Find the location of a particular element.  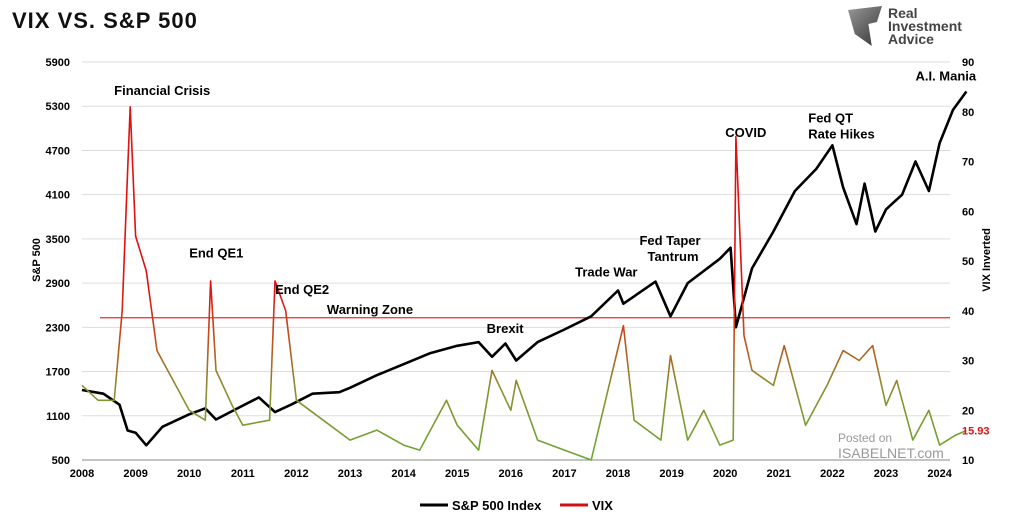

y2-tick-label: 10 is located at coordinates (968, 461).